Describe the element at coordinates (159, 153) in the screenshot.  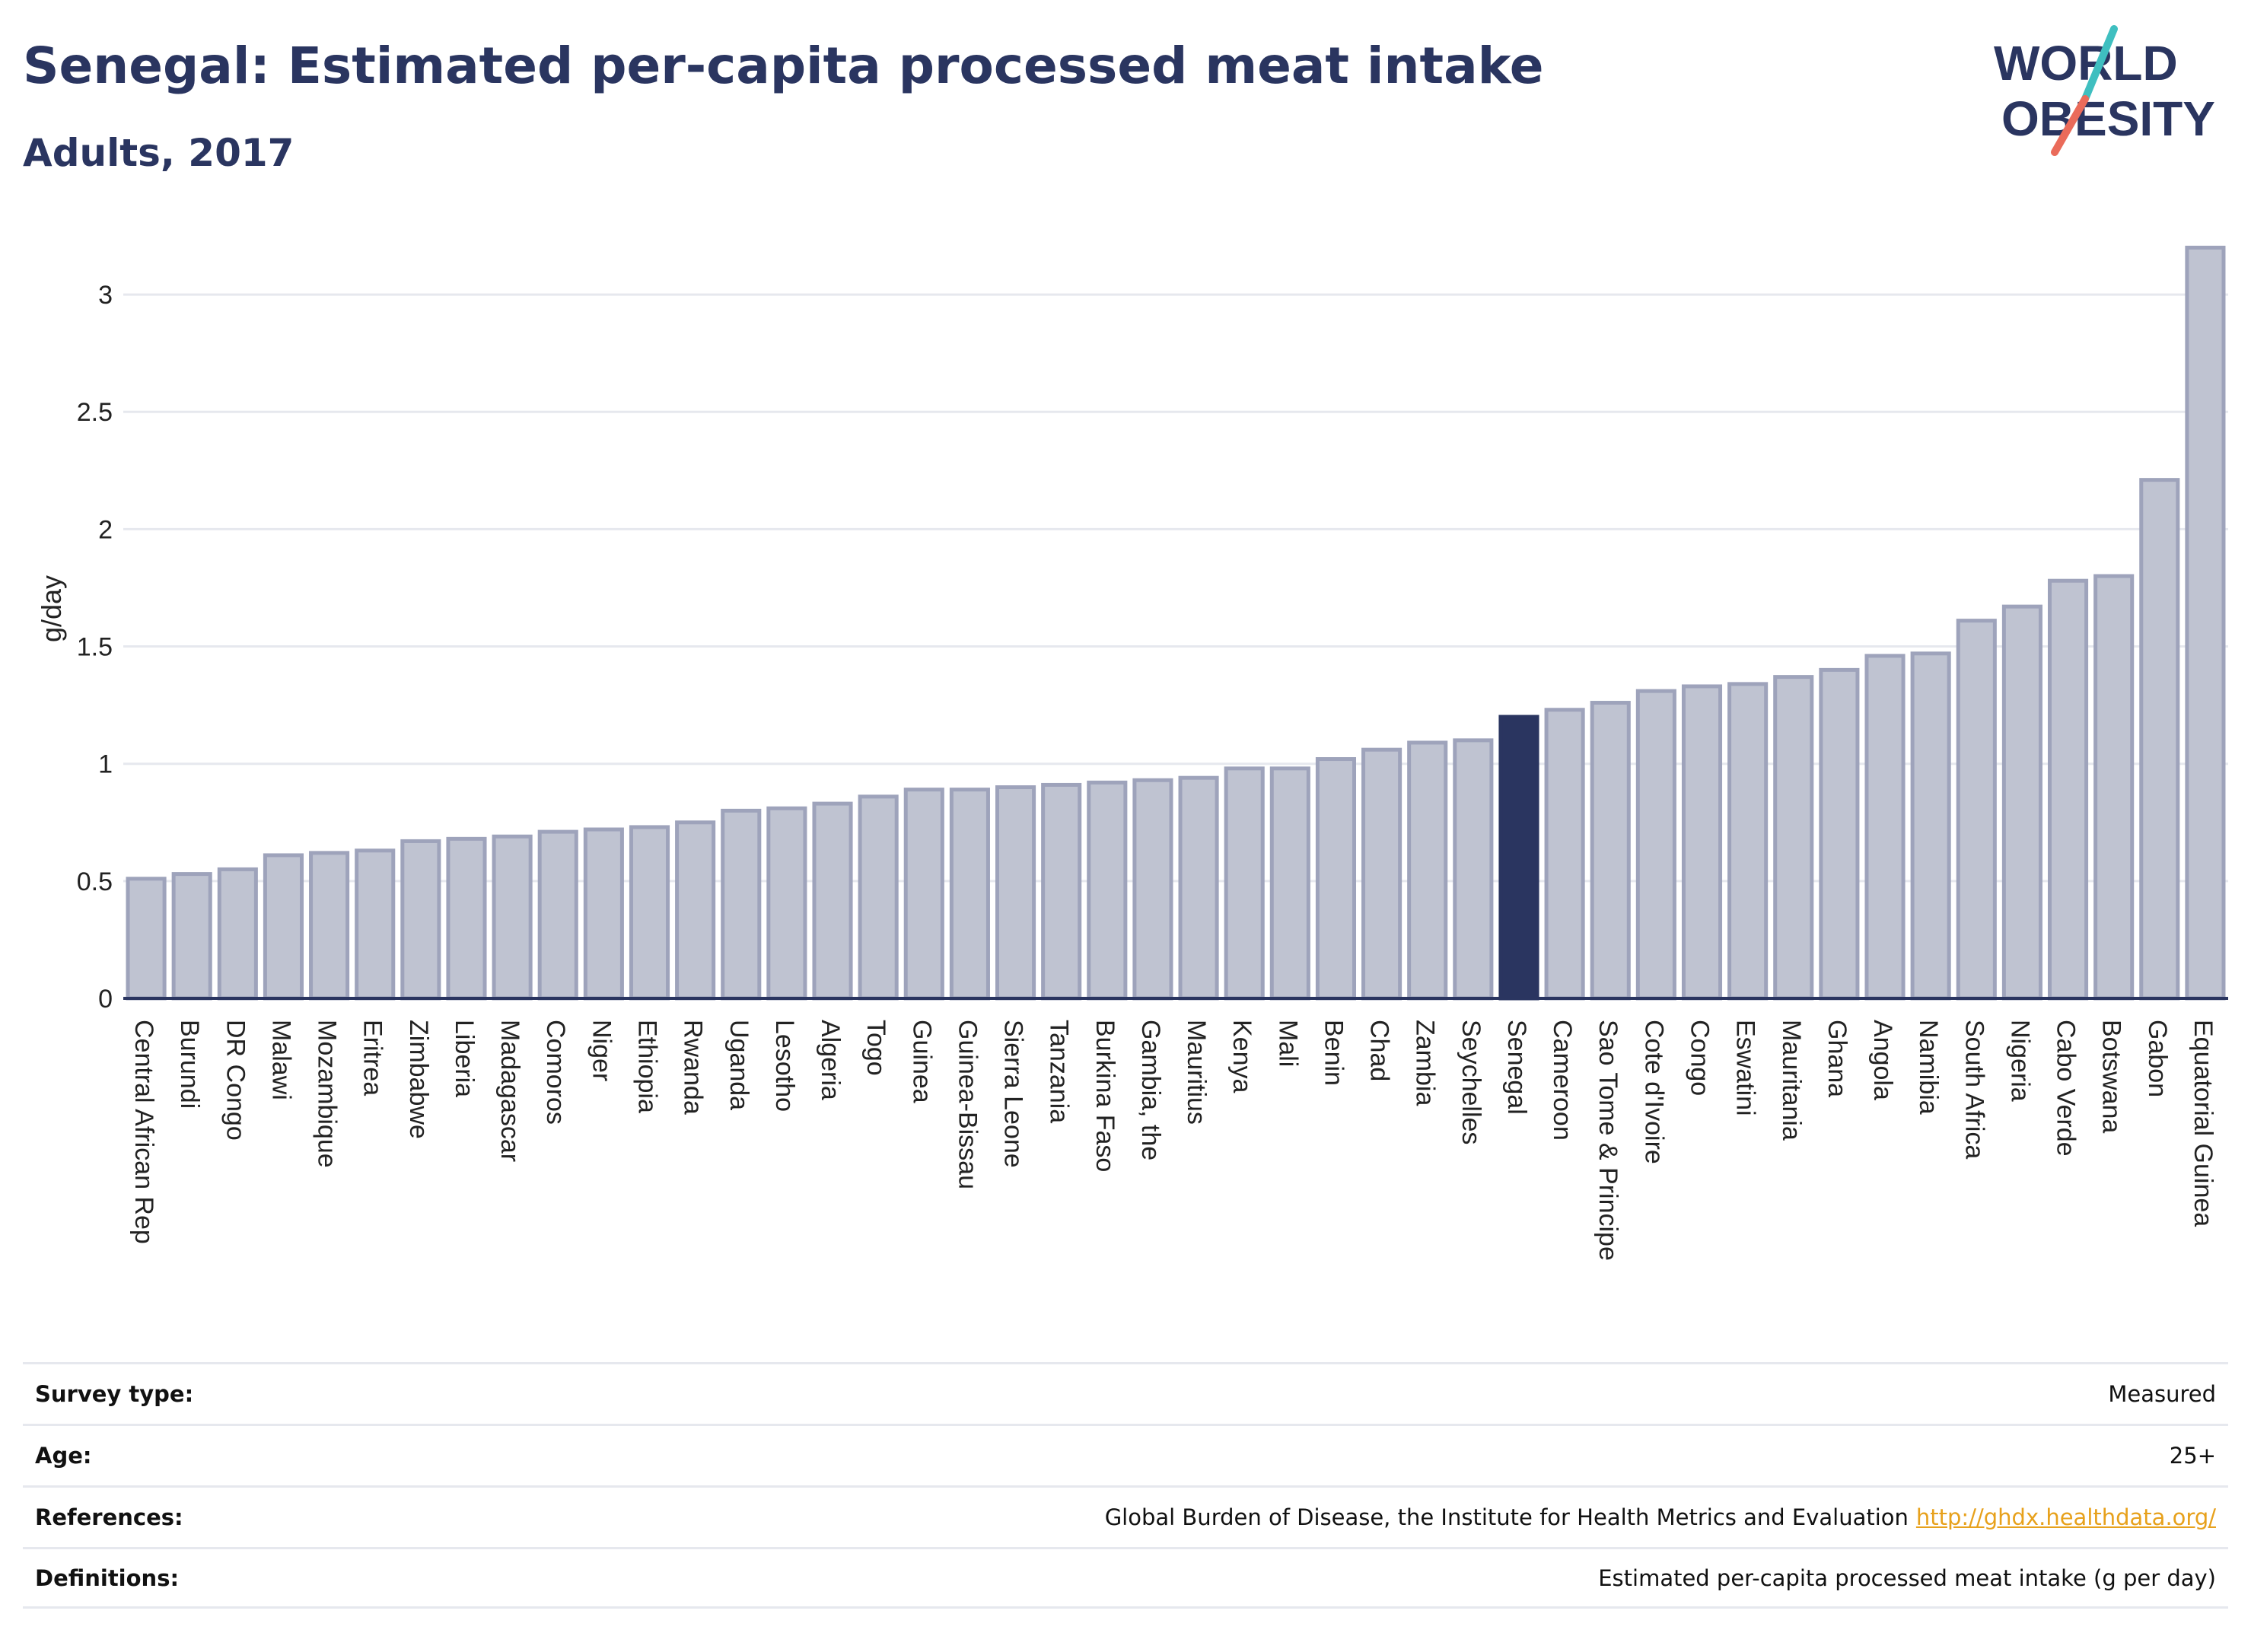
I see `chart-subtitle: Adults, 2017` at that location.